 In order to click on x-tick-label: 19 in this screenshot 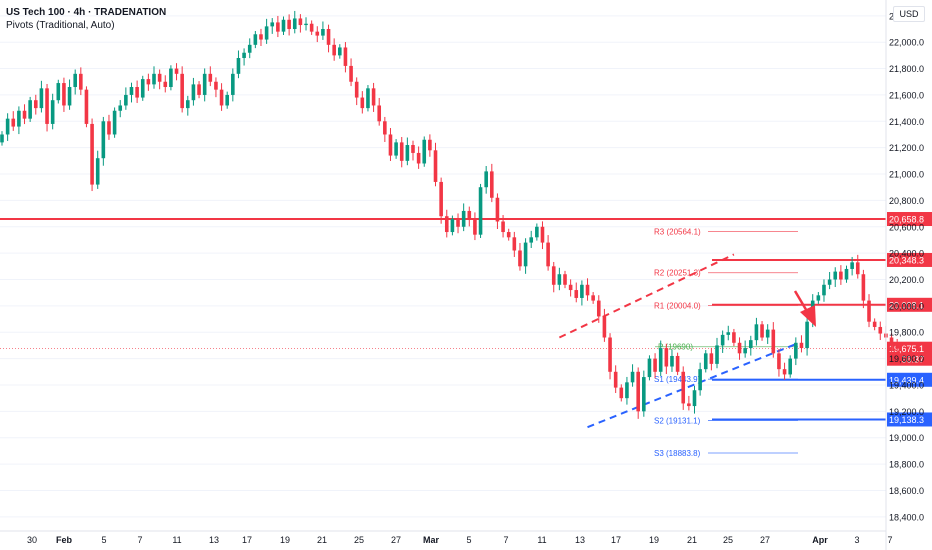, I will do `click(285, 540)`.